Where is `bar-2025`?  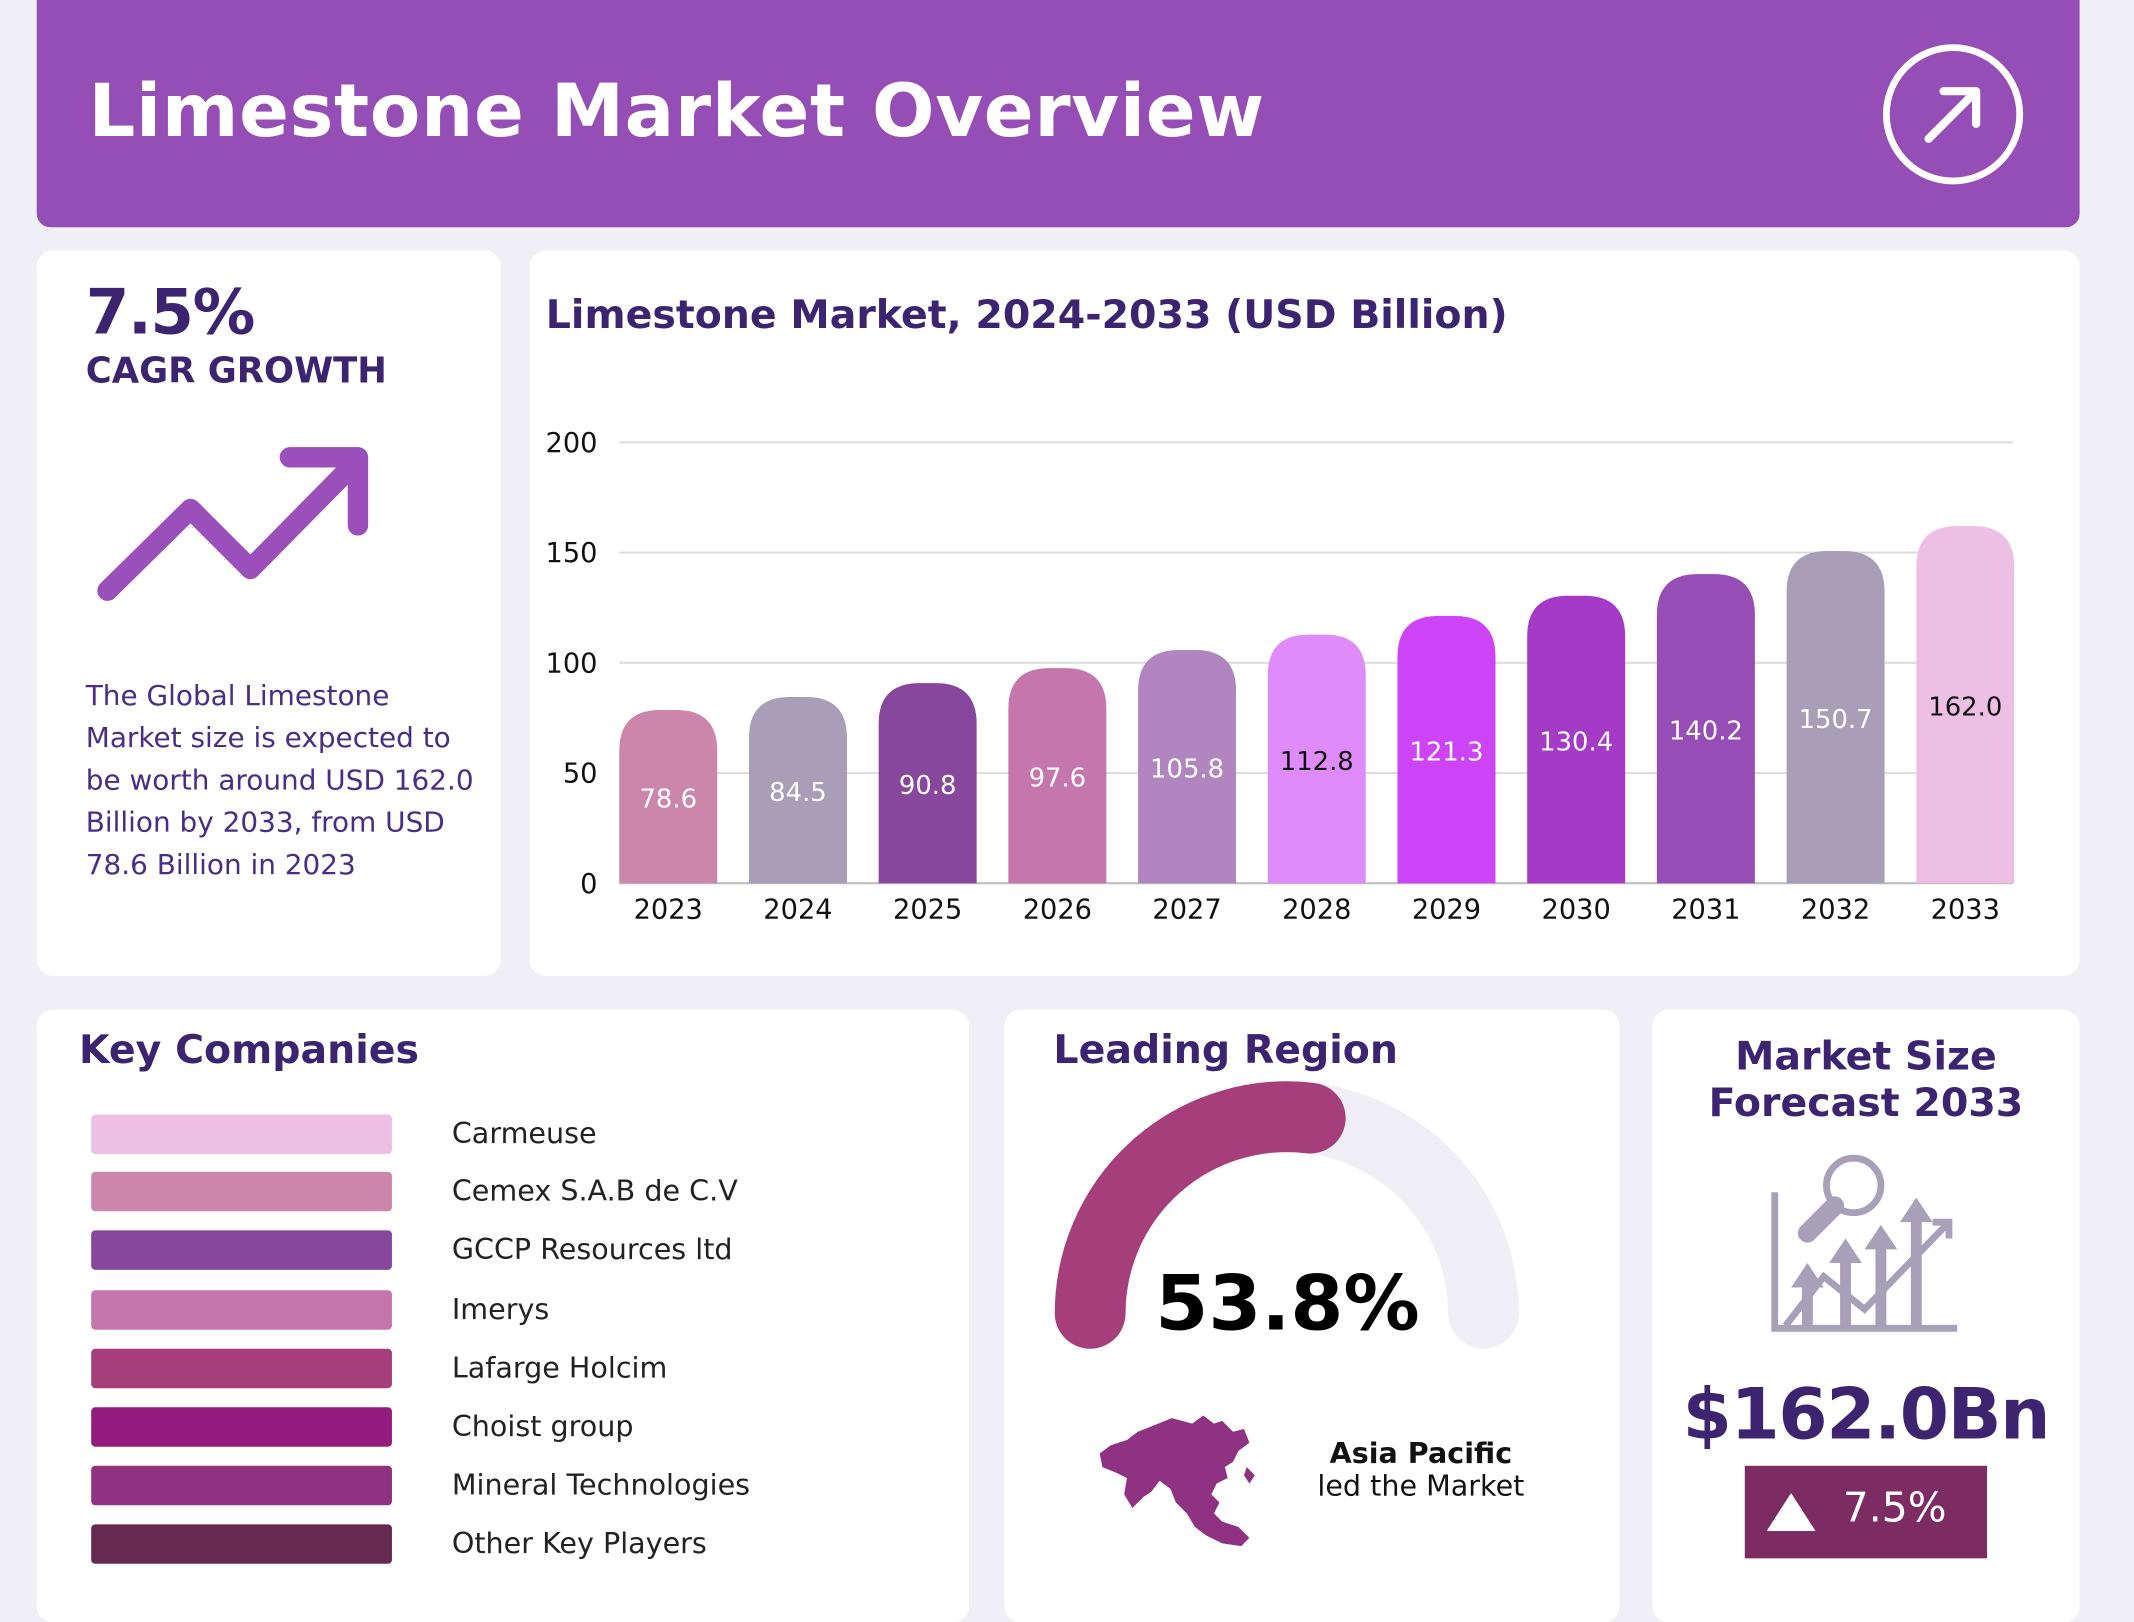
bar-2025 is located at coordinates (927, 783).